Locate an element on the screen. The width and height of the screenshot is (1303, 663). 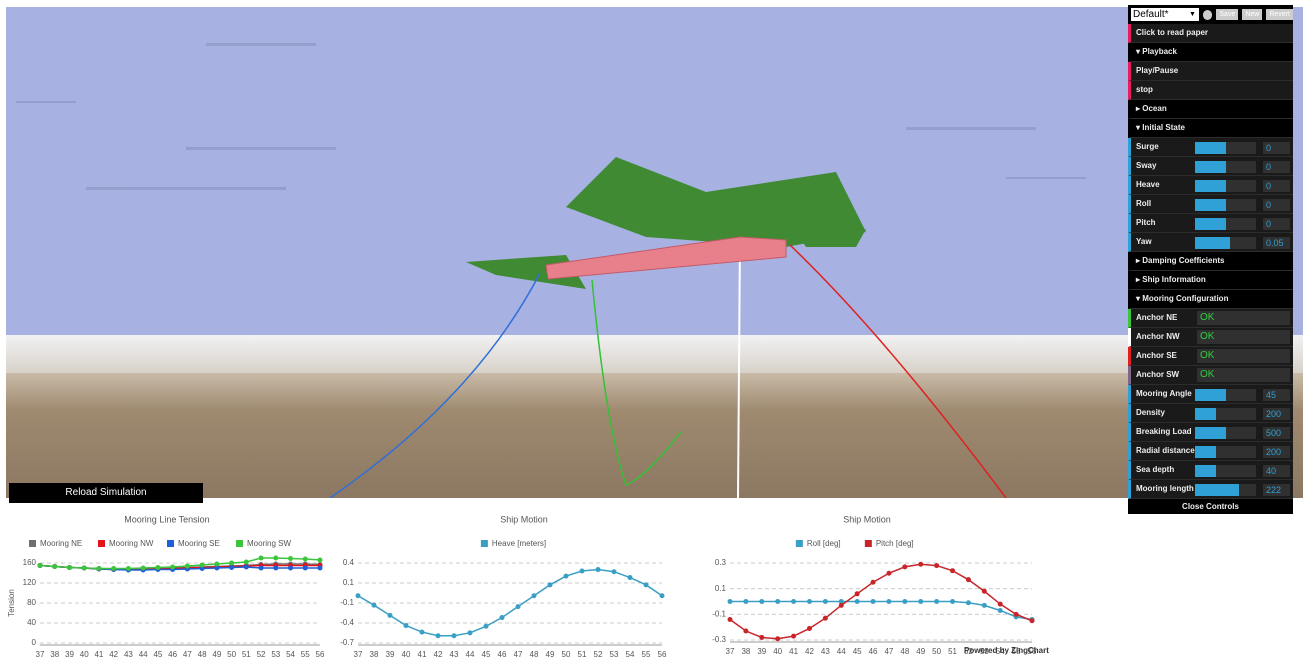
folder-title: Mooring Configuration is located at coordinates (1210, 299).